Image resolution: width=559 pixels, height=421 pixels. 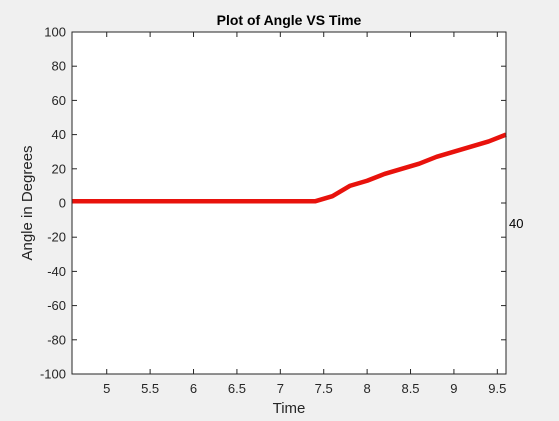 I want to click on y-tick-label: 100, so click(x=55, y=32).